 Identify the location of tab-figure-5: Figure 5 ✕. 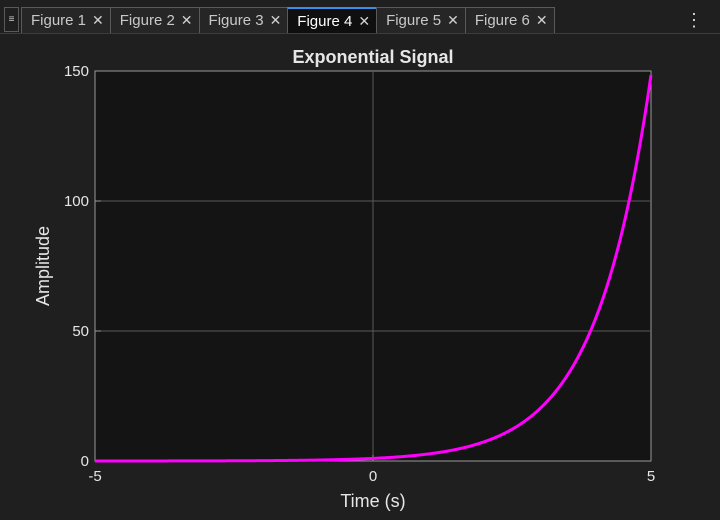
(421, 20).